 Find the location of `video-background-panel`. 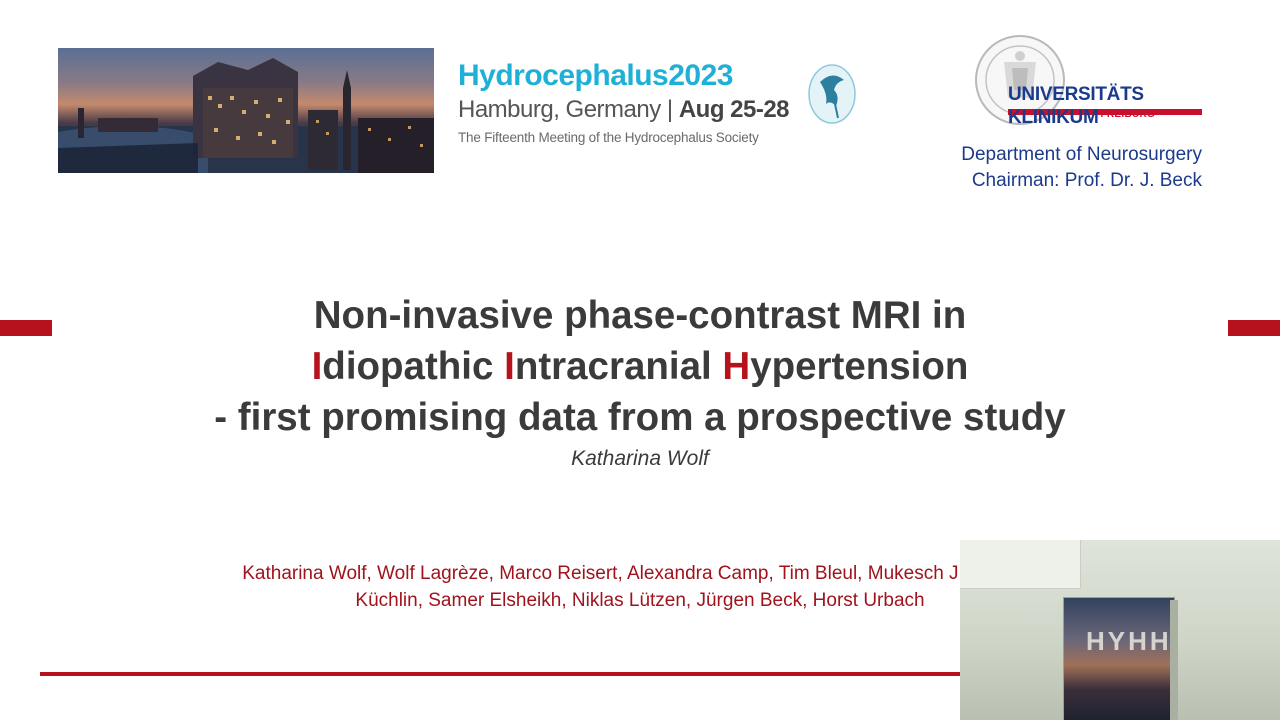

video-background-panel is located at coordinates (1020, 564).